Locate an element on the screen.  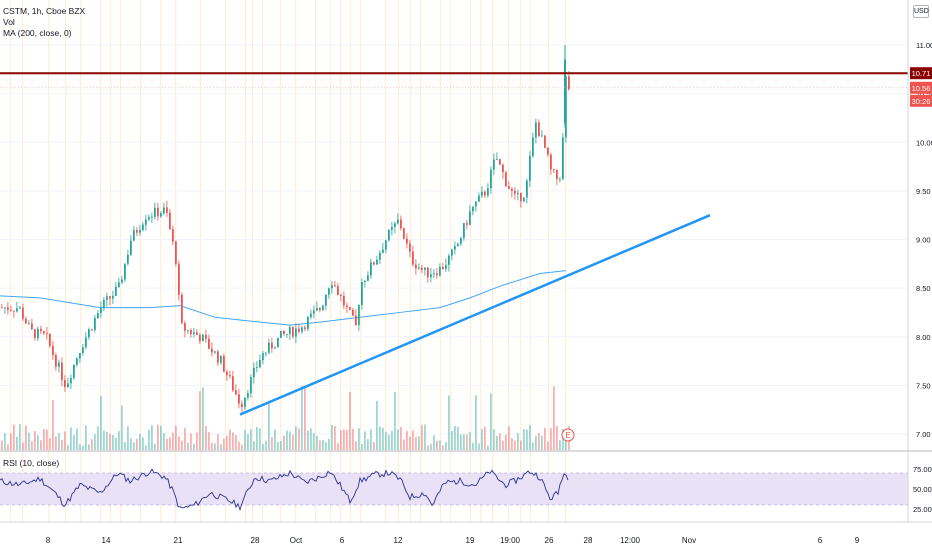
price-tick-label: 9.00 is located at coordinates (923, 240).